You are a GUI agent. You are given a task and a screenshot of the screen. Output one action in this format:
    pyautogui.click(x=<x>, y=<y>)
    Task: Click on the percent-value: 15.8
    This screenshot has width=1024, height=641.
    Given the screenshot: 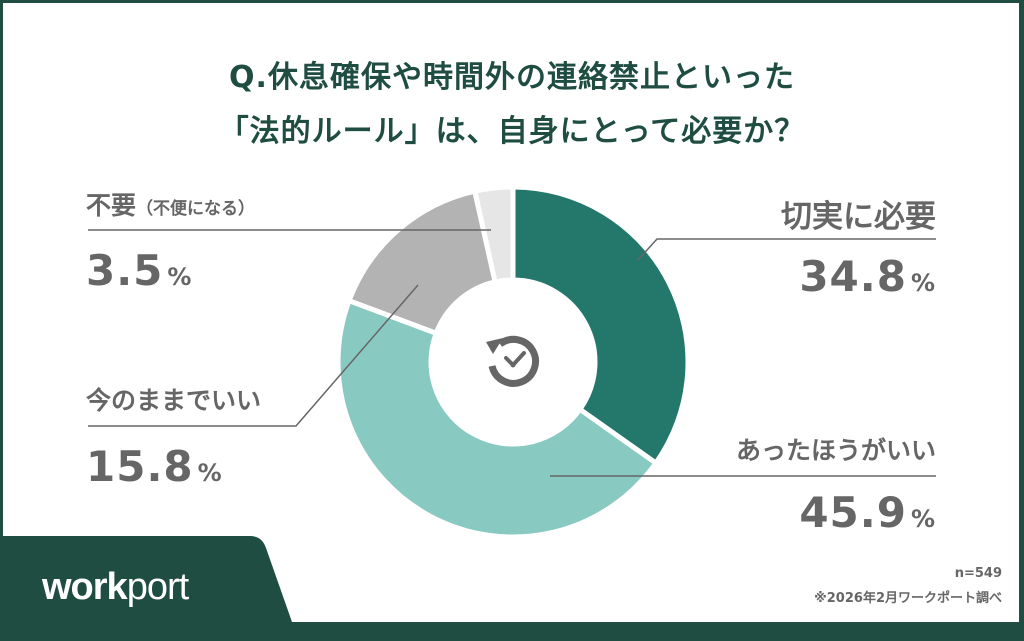 What is the action you would take?
    pyautogui.click(x=140, y=466)
    